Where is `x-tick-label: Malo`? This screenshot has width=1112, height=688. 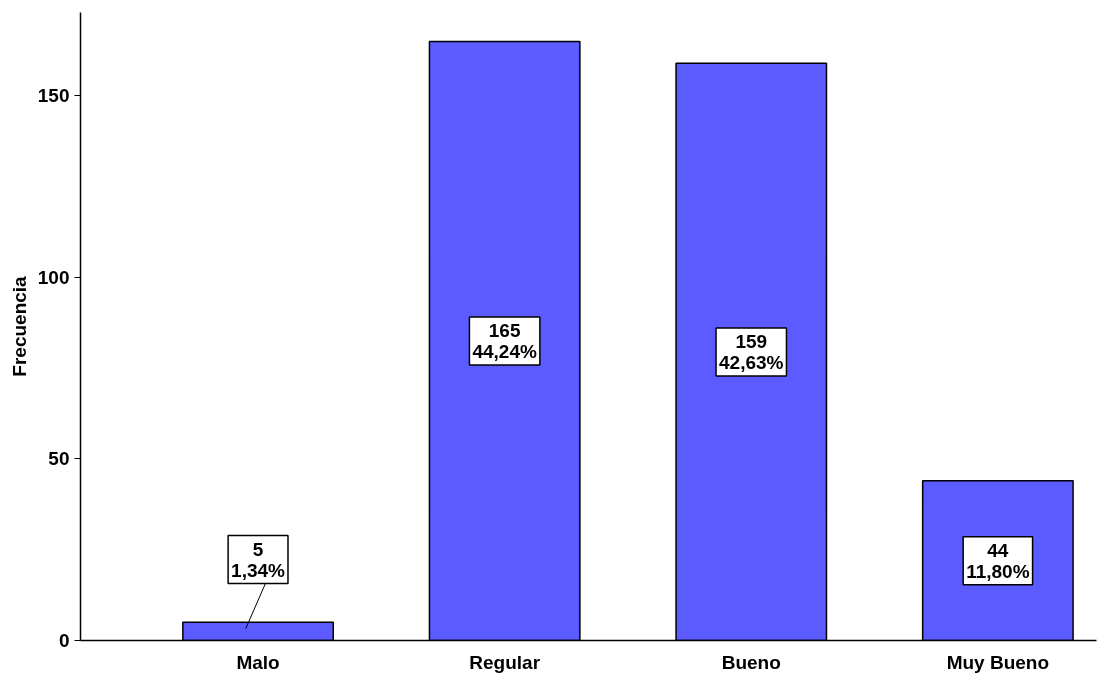
x-tick-label: Malo is located at coordinates (258, 662).